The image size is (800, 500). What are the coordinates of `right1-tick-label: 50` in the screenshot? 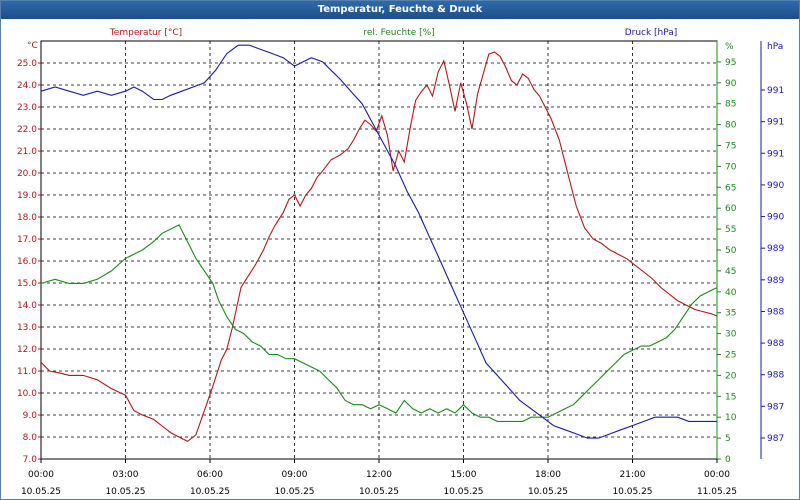 It's located at (731, 251).